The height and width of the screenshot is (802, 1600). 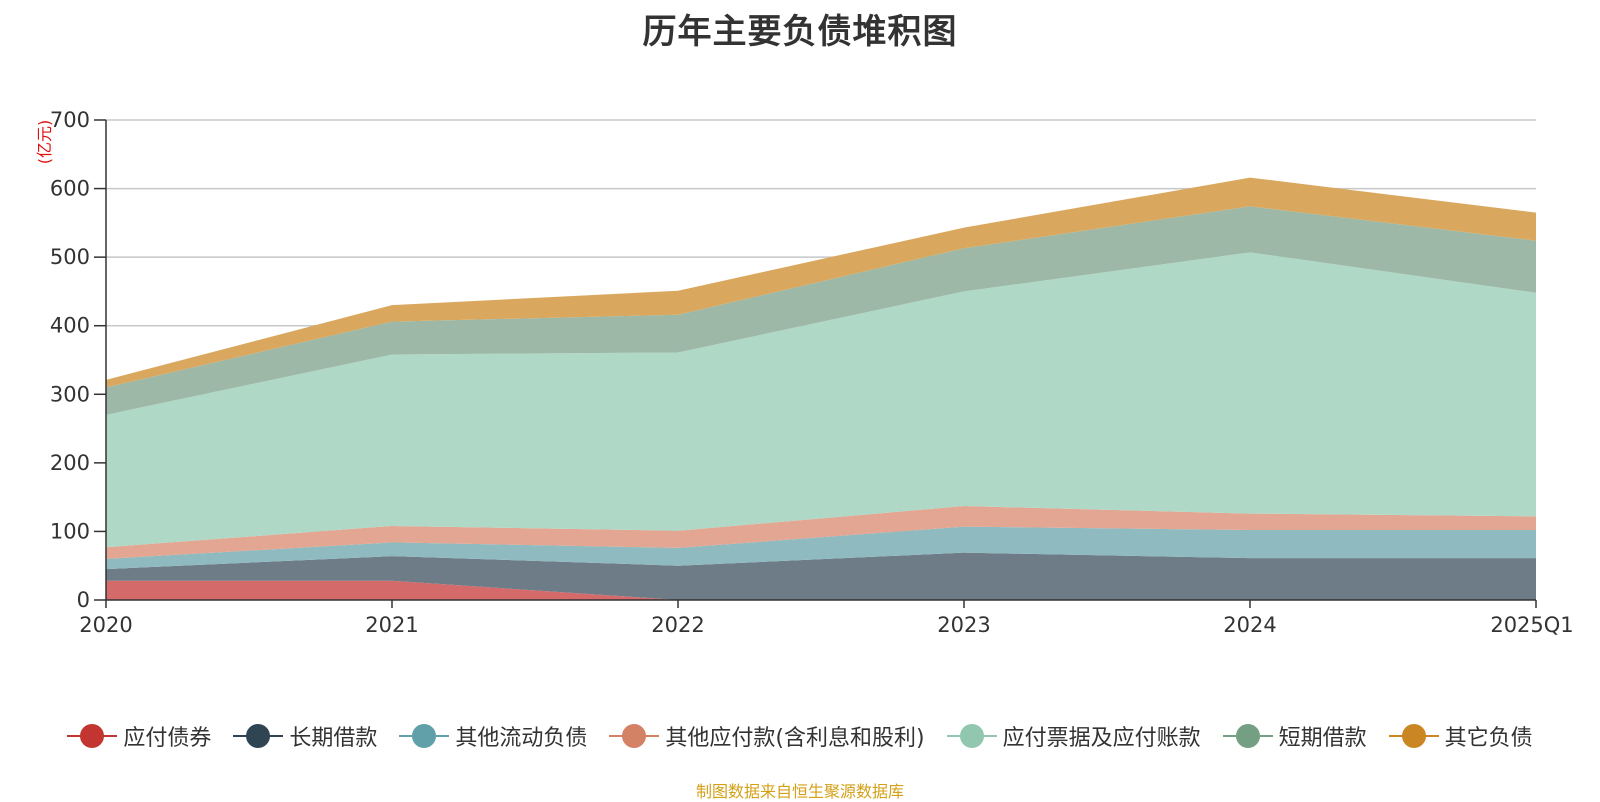 I want to click on y-tick-label: 500, so click(x=70, y=257).